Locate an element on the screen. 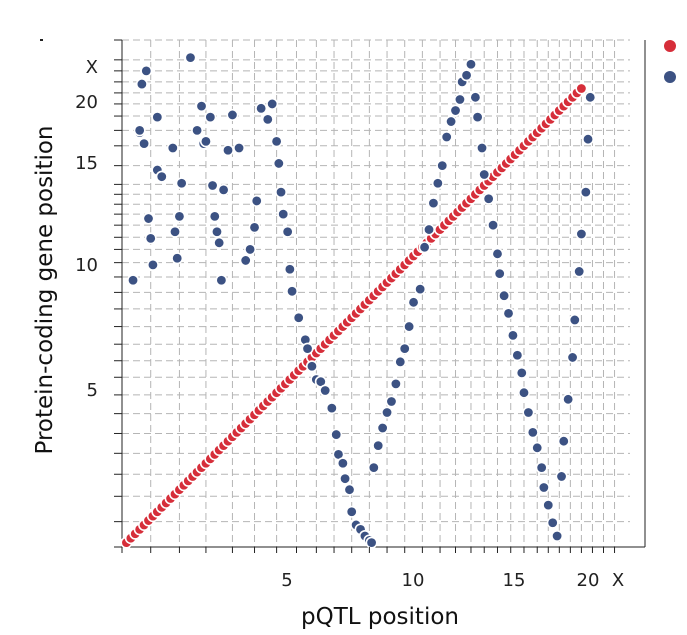  x-tick-label: X is located at coordinates (618, 580).